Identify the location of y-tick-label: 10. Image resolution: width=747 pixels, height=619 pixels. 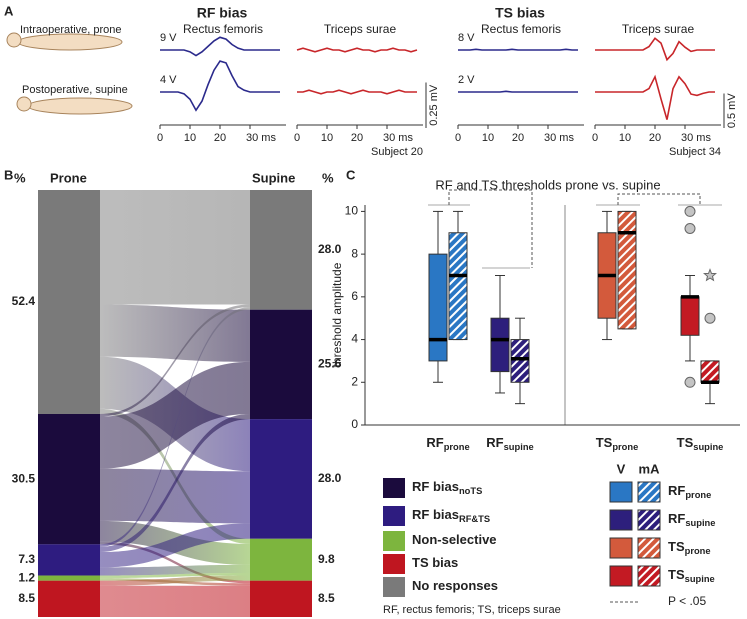
(352, 211).